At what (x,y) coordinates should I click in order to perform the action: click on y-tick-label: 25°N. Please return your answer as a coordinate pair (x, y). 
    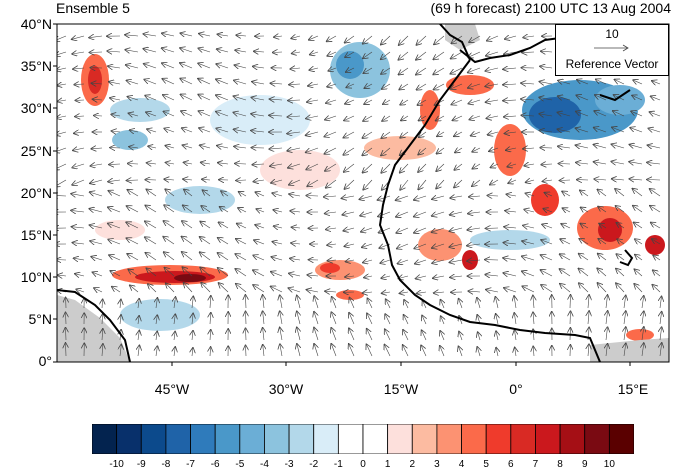
    Looking at the image, I should click on (26, 151).